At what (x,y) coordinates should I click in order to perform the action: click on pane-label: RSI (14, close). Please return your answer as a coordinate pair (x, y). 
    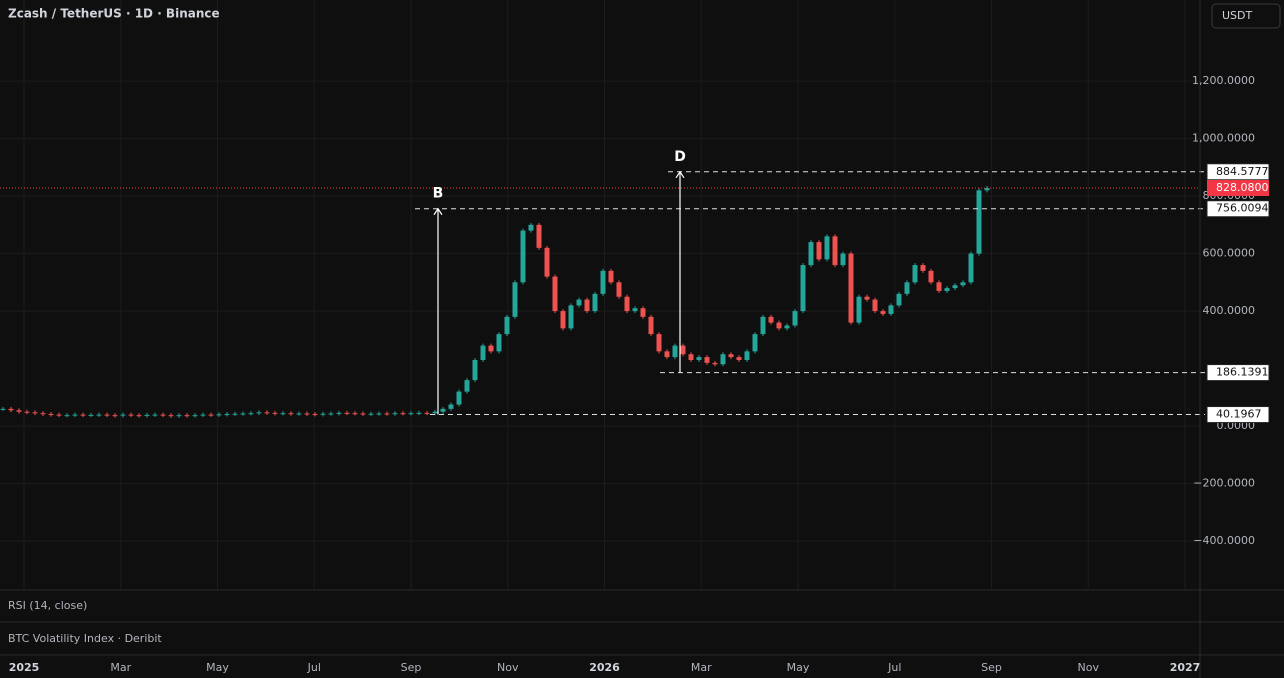
    Looking at the image, I should click on (47, 605).